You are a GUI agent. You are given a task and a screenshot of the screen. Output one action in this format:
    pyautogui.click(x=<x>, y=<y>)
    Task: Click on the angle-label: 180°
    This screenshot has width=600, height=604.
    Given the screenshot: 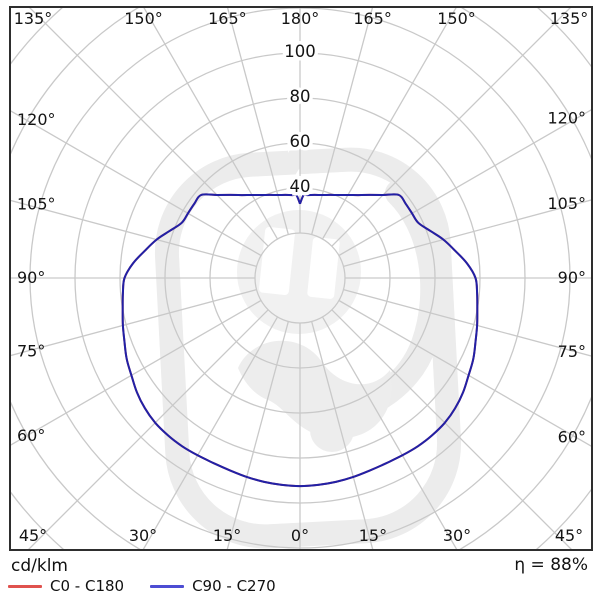 What is the action you would take?
    pyautogui.click(x=300, y=18)
    